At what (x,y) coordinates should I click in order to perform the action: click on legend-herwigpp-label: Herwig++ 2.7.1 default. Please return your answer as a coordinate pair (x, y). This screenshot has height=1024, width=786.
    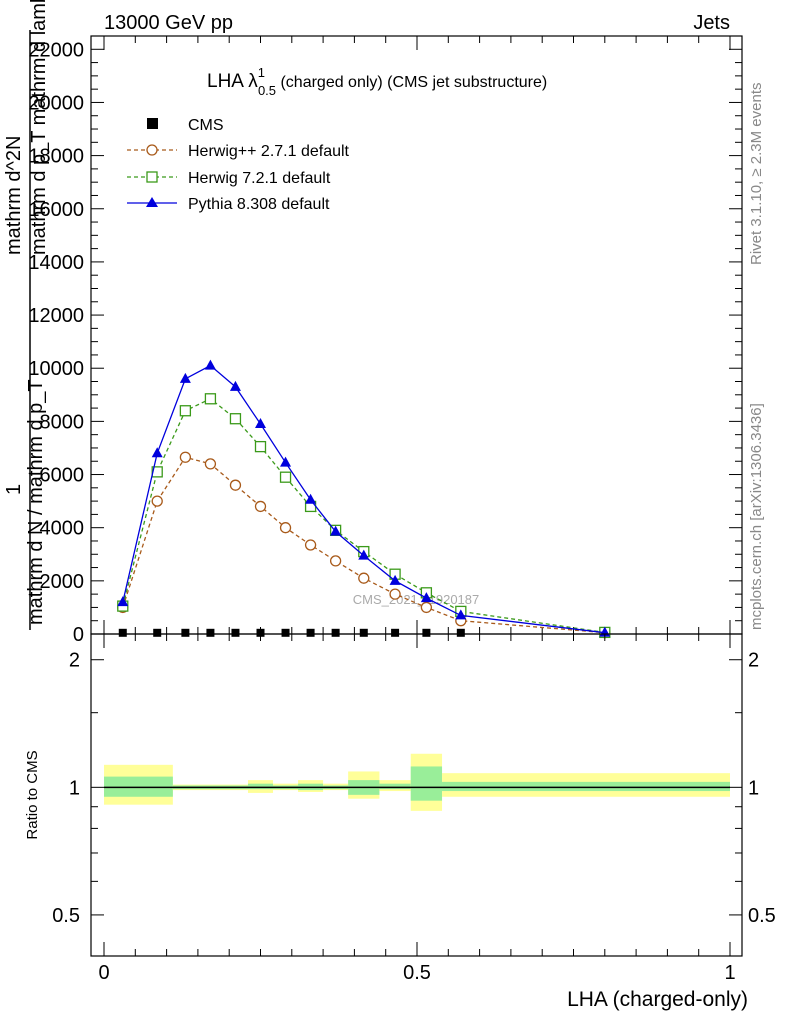
    Looking at the image, I should click on (269, 151).